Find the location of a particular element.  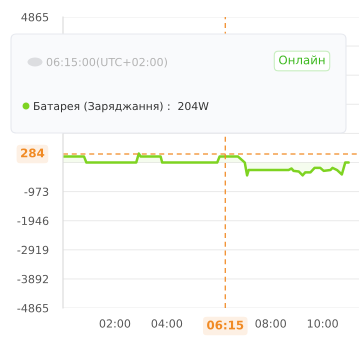

y-tick-label: -973 is located at coordinates (36, 192).